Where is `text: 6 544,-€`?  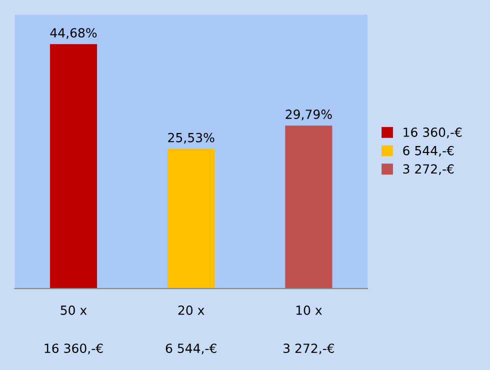
text: 6 544,-€ is located at coordinates (191, 349).